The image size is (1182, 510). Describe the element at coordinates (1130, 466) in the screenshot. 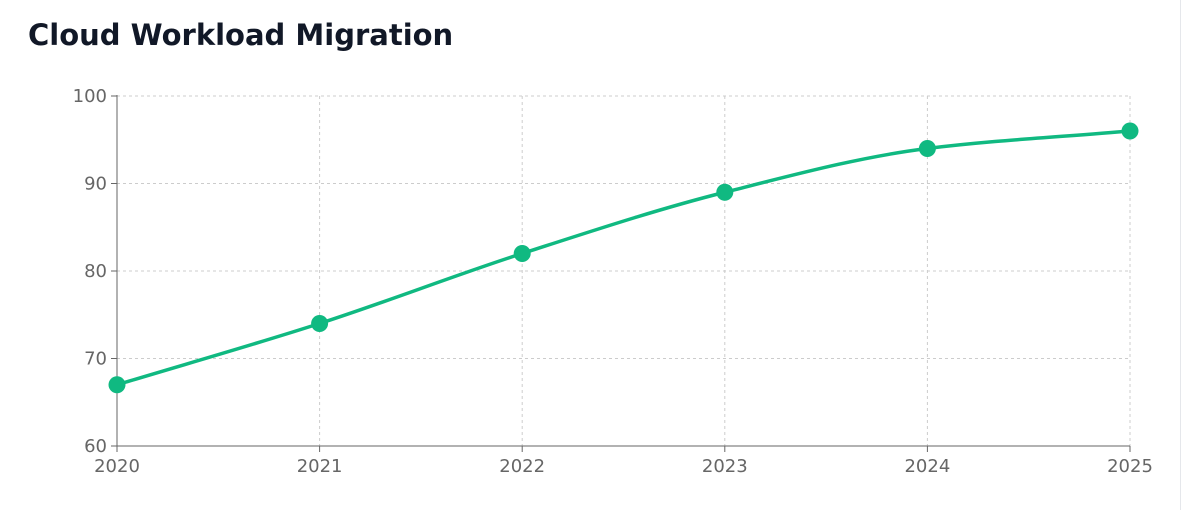

I see `x-tick-label: 2025` at that location.